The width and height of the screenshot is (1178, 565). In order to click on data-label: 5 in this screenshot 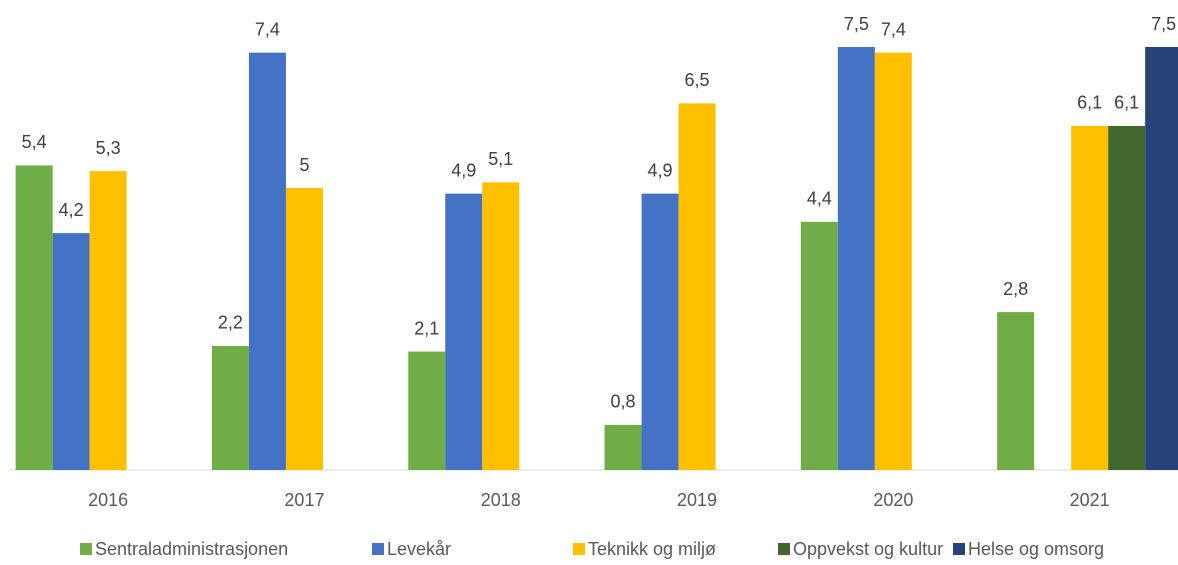, I will do `click(304, 165)`.